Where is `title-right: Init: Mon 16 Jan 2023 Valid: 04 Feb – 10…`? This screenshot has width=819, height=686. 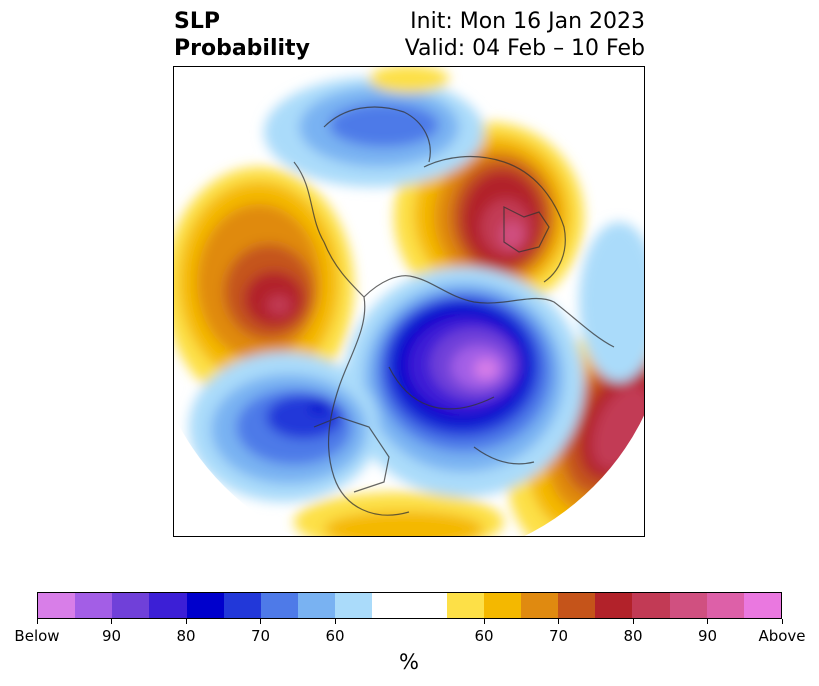 title-right: Init: Mon 16 Jan 2023 Valid: 04 Feb – 10… is located at coordinates (525, 35).